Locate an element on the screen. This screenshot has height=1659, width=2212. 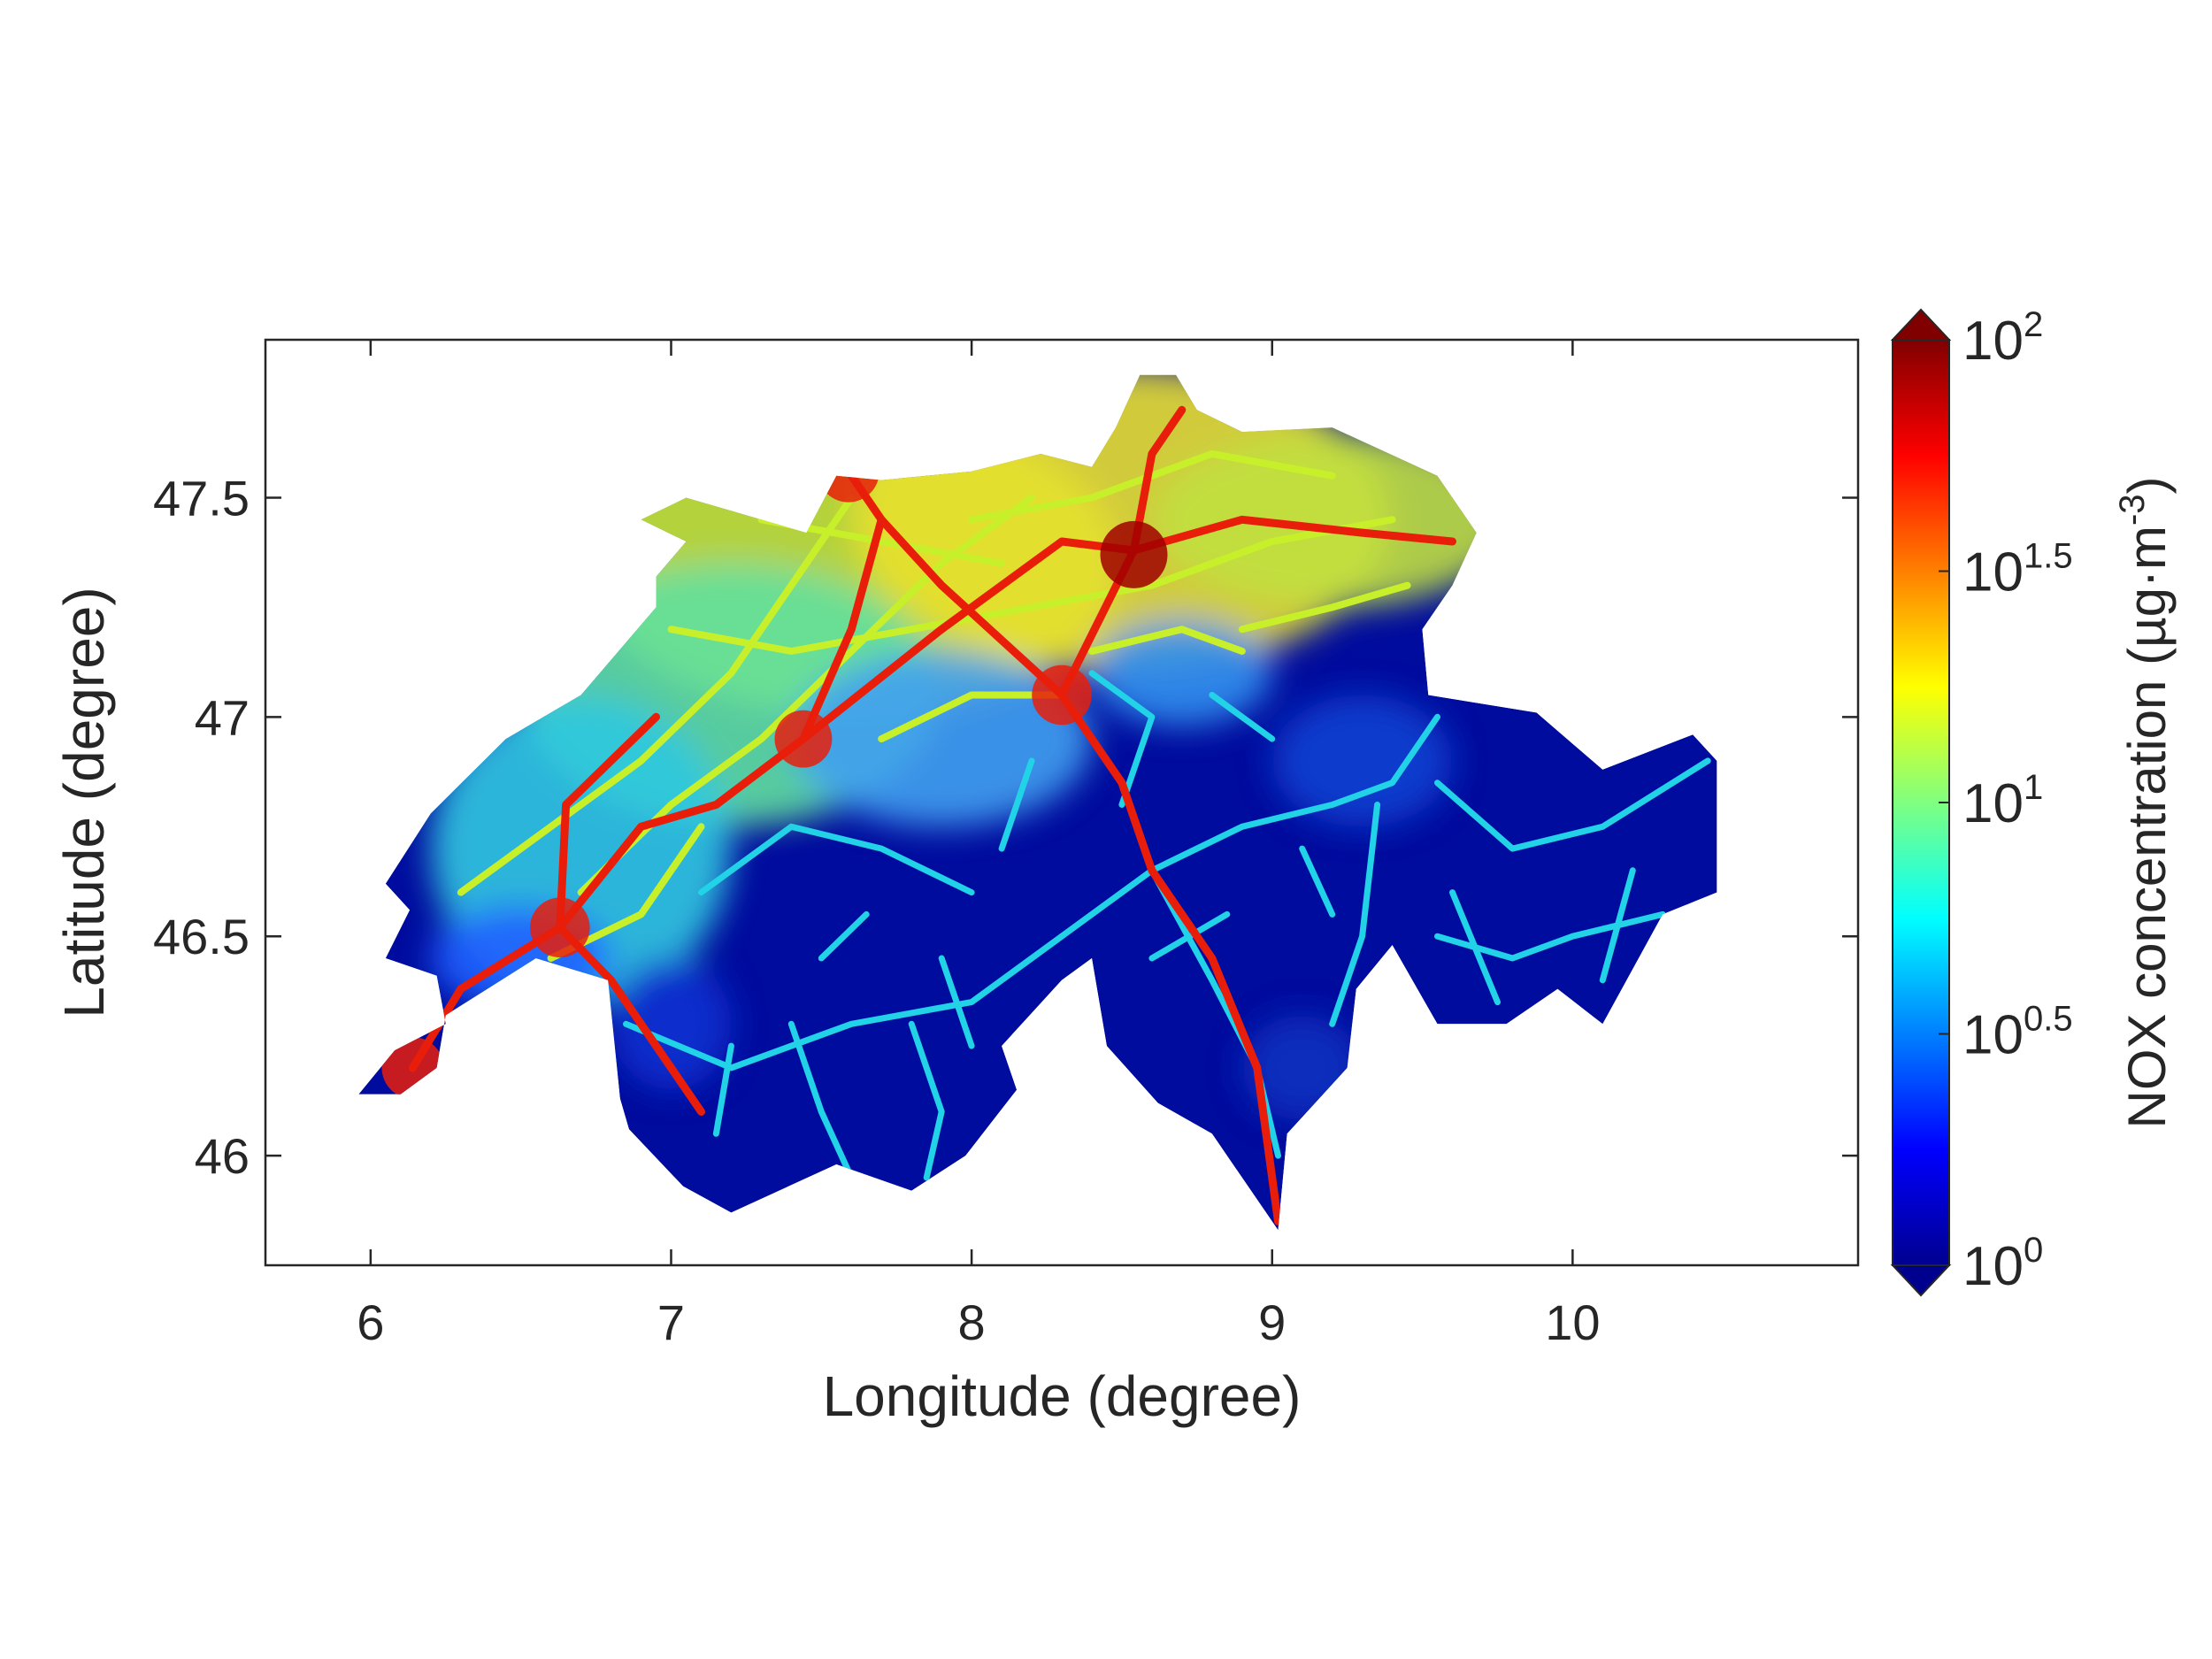
colorbar-label-close: ) is located at coordinates (2147, 485).